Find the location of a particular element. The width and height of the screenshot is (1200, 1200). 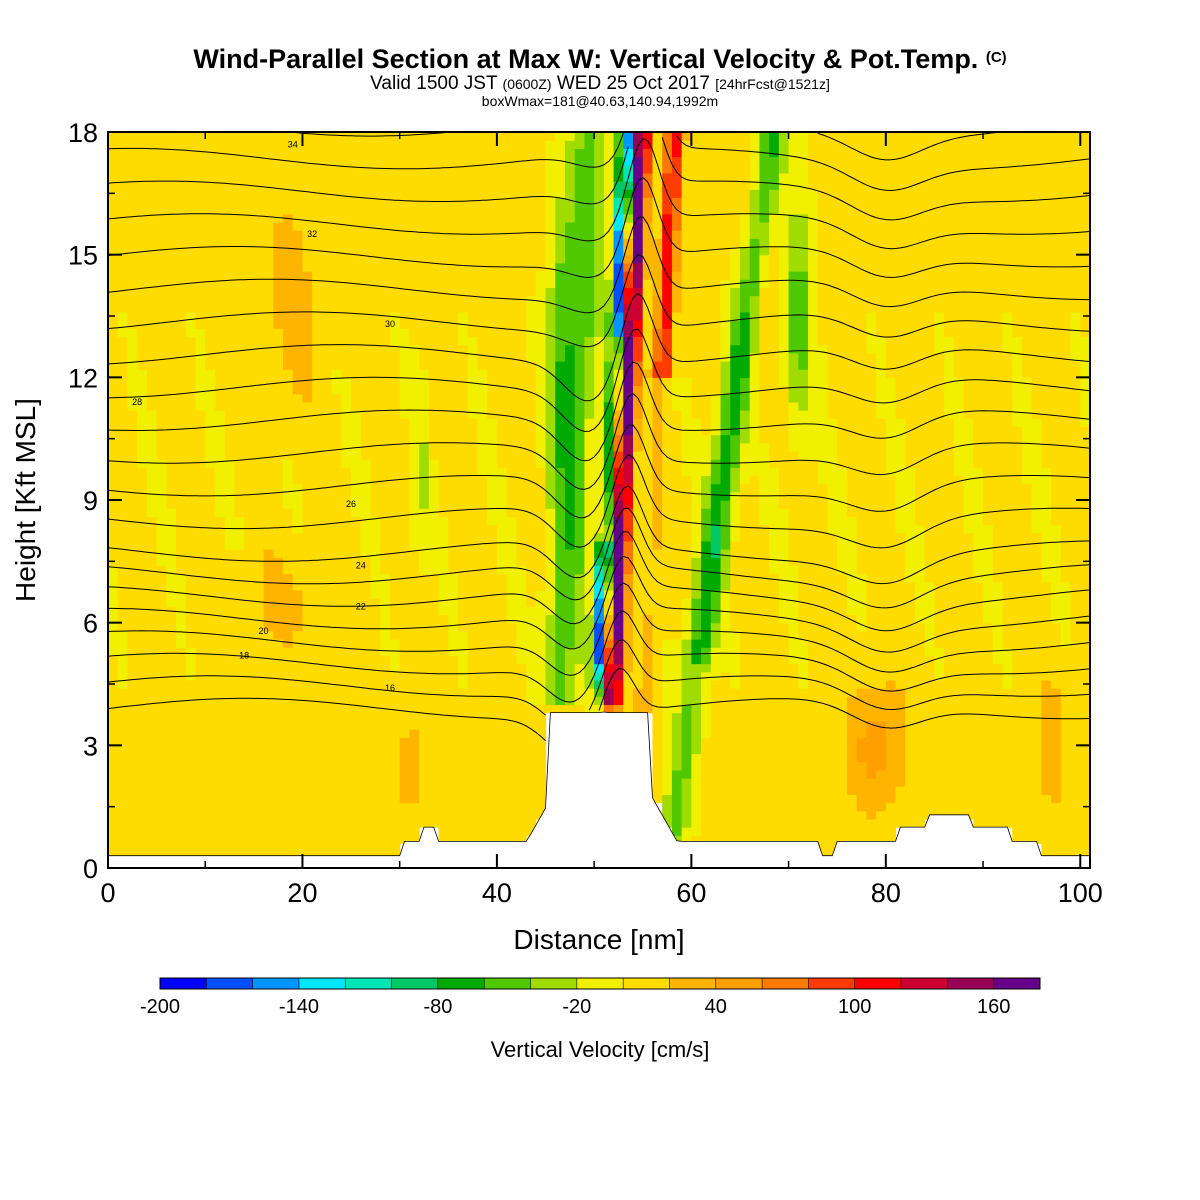

x-tick-label: 80 is located at coordinates (886, 893).